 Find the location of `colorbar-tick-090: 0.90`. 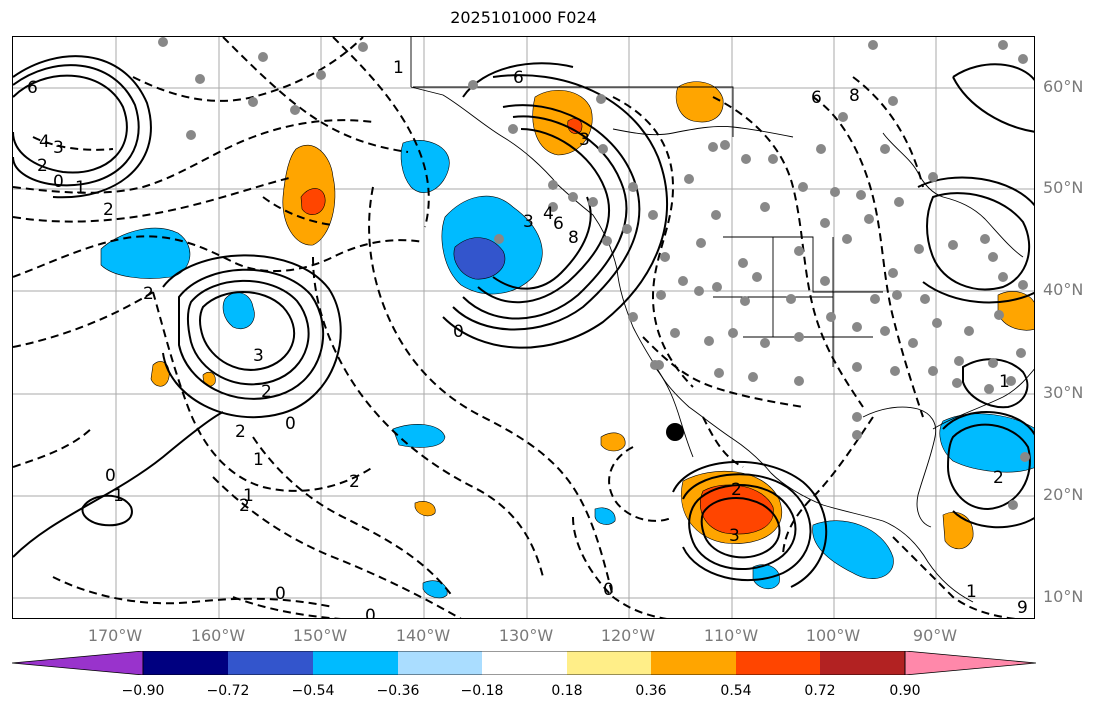

colorbar-tick-090: 0.90 is located at coordinates (905, 691).